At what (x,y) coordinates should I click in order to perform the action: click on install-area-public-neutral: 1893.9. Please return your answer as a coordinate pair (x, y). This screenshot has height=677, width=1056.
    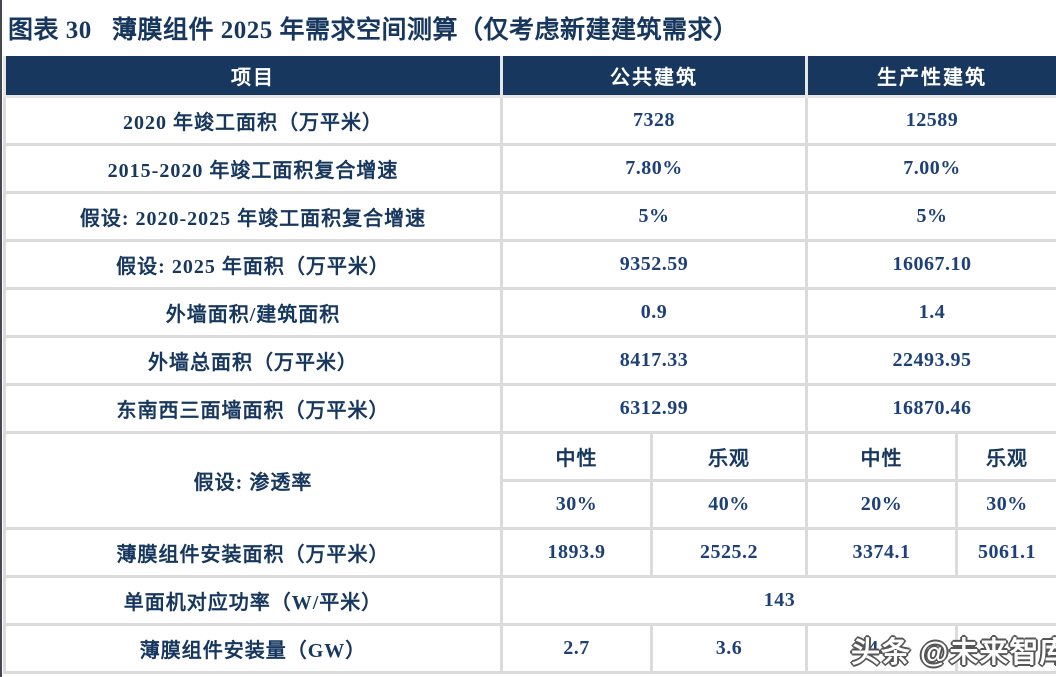
    Looking at the image, I should click on (576, 552).